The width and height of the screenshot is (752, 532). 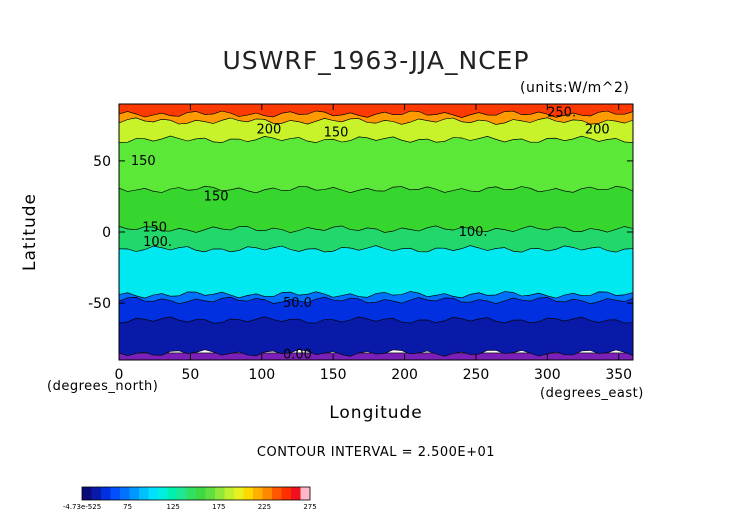 What do you see at coordinates (297, 303) in the screenshot?
I see `contour-label: 50.0` at bounding box center [297, 303].